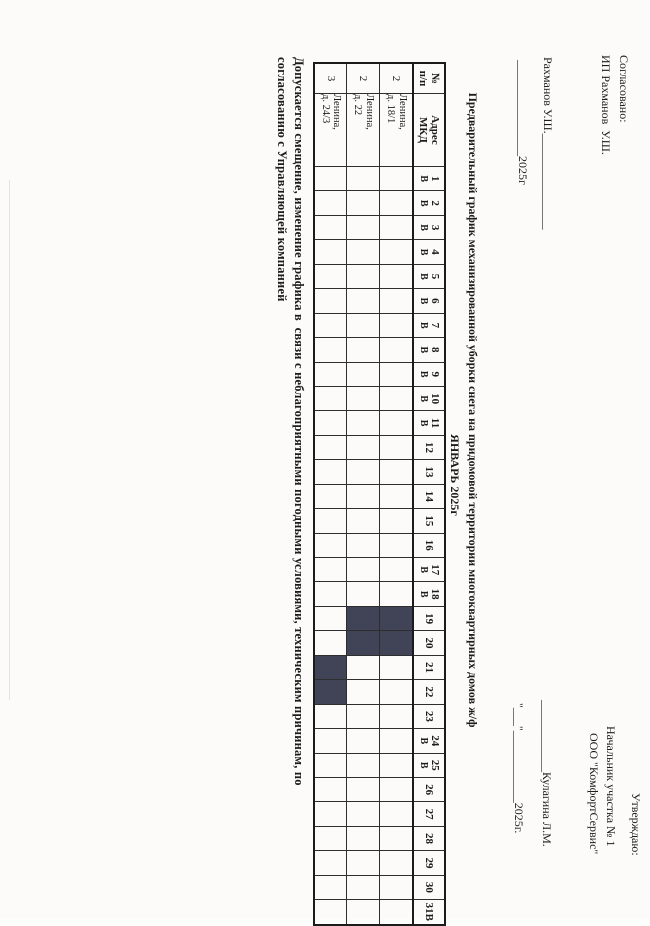  I want to click on day-number: 15, so click(429, 521).